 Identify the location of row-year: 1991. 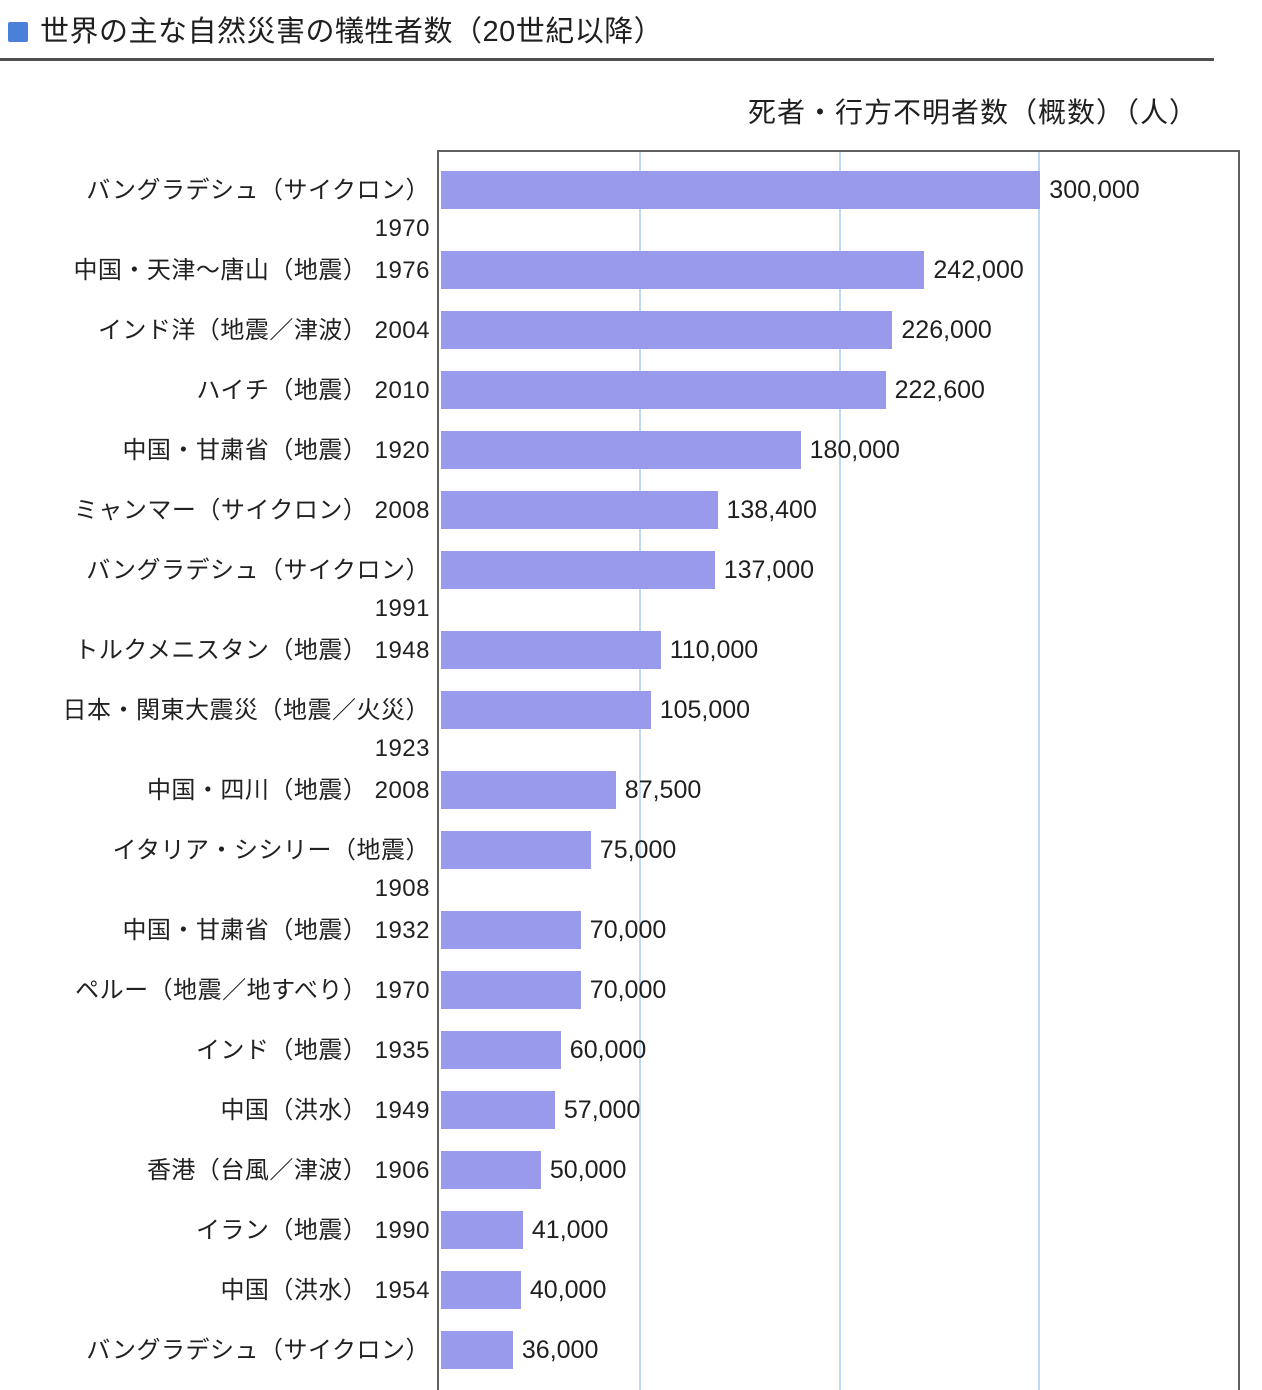
(402, 608).